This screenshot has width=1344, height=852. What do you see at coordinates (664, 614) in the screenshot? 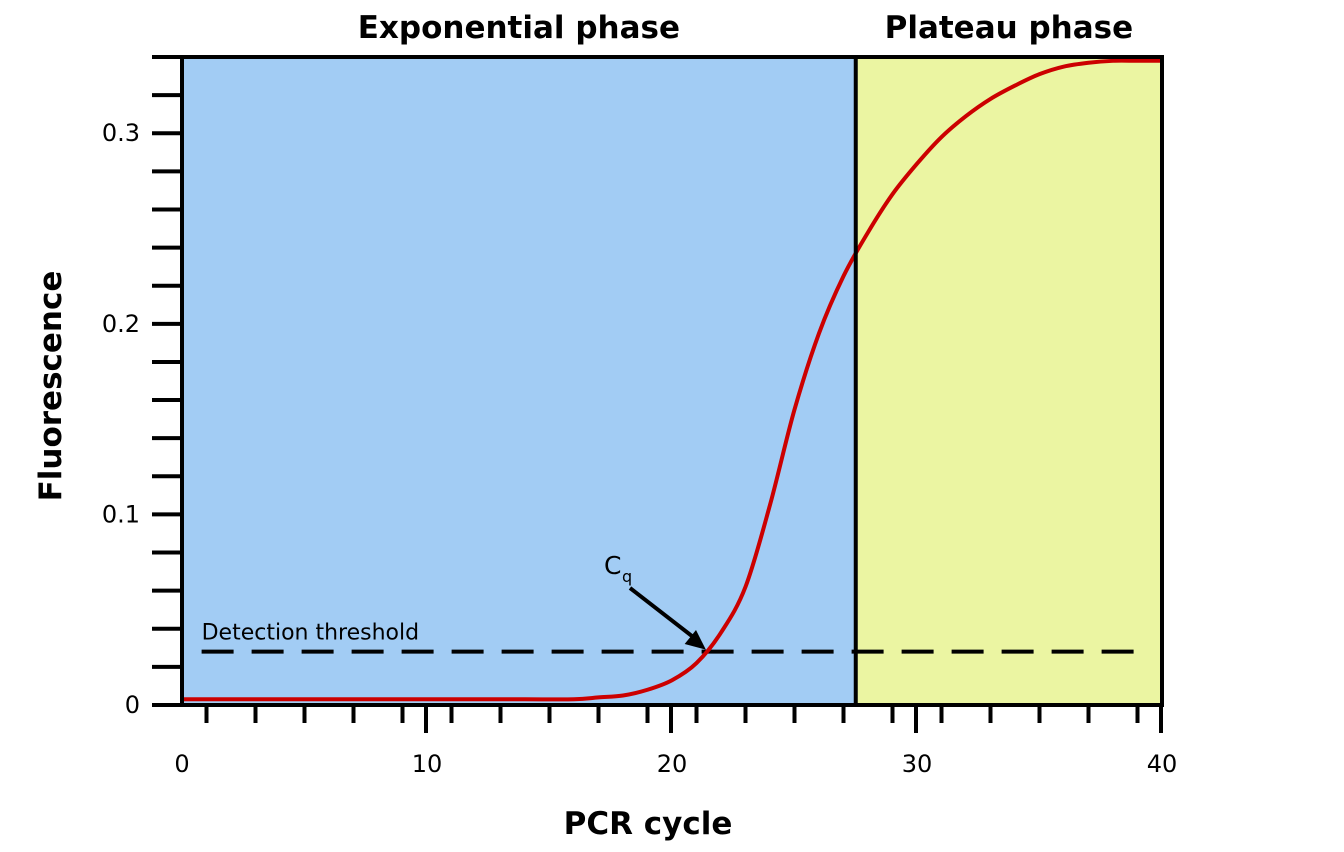
I see `cq-arrow-shaft` at bounding box center [664, 614].